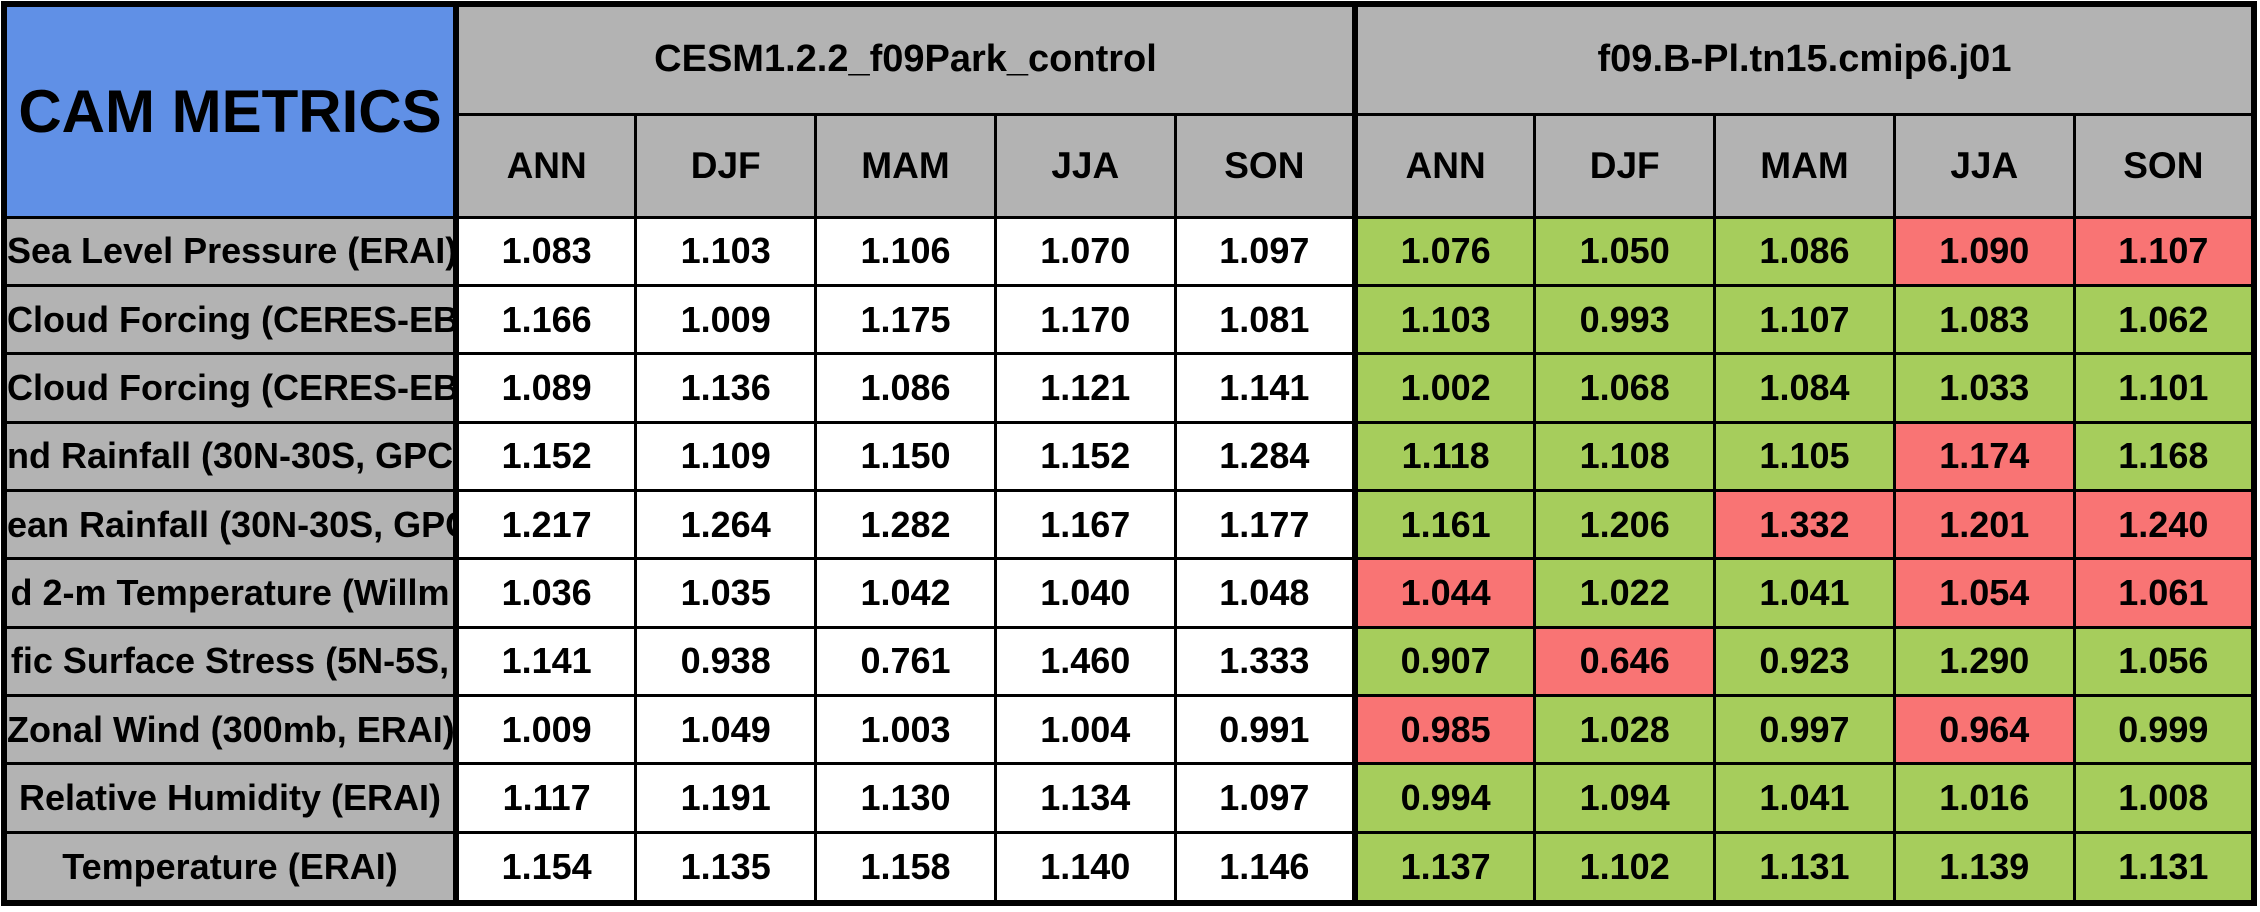 The height and width of the screenshot is (912, 2260). I want to click on control-value-cell: 1.217, so click(546, 524).